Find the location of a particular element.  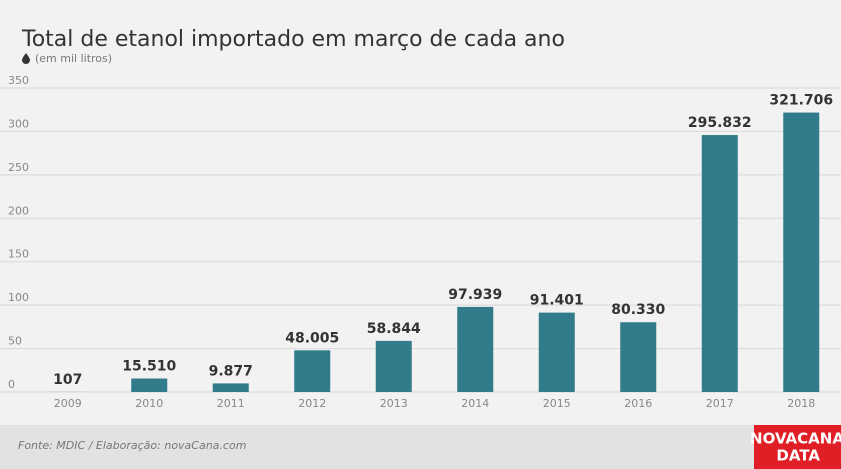

value-label: 80.330 is located at coordinates (638, 310).